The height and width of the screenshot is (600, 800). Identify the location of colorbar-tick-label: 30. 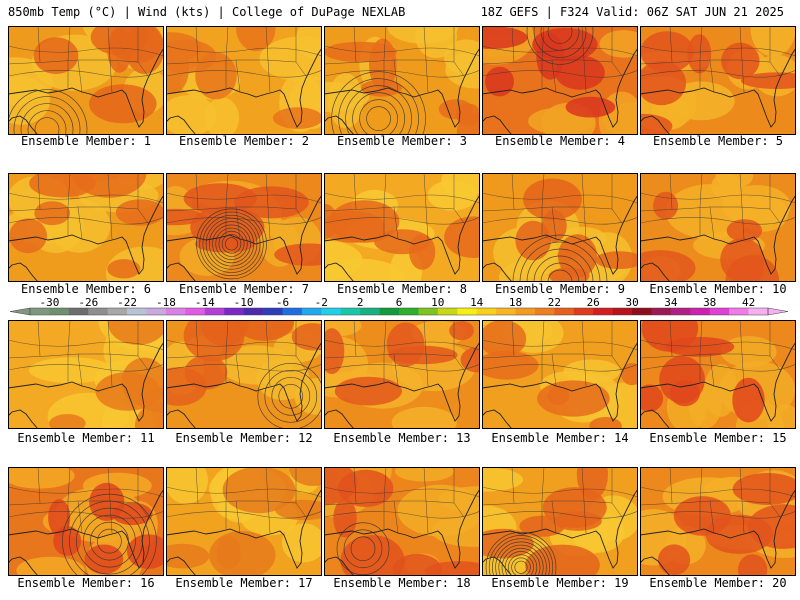
(631, 302).